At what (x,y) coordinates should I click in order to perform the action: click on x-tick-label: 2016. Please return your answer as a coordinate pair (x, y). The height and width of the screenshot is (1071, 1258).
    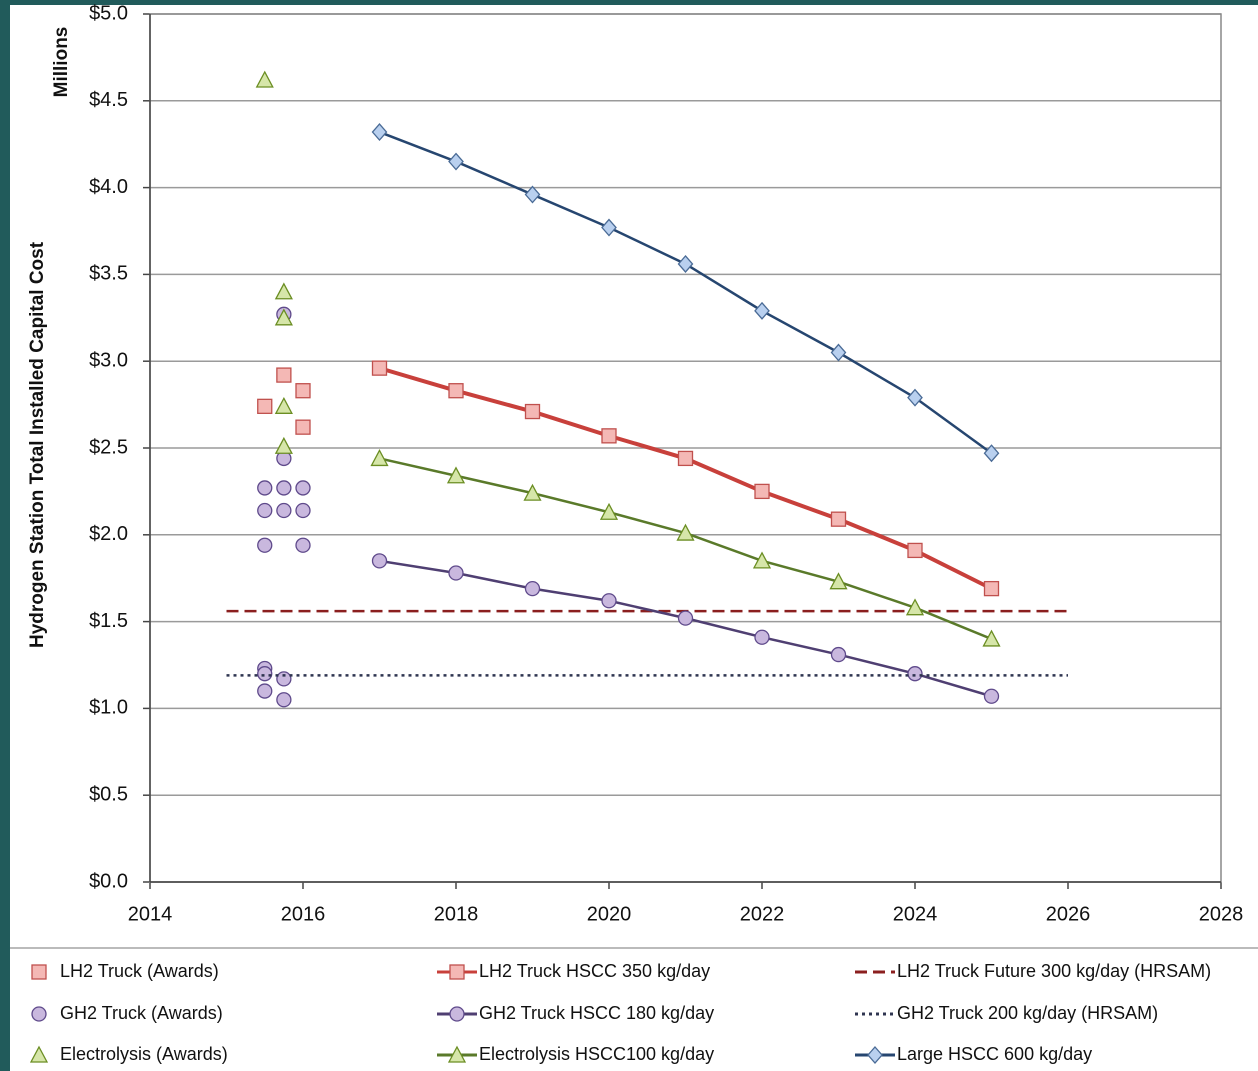
    Looking at the image, I should click on (303, 914).